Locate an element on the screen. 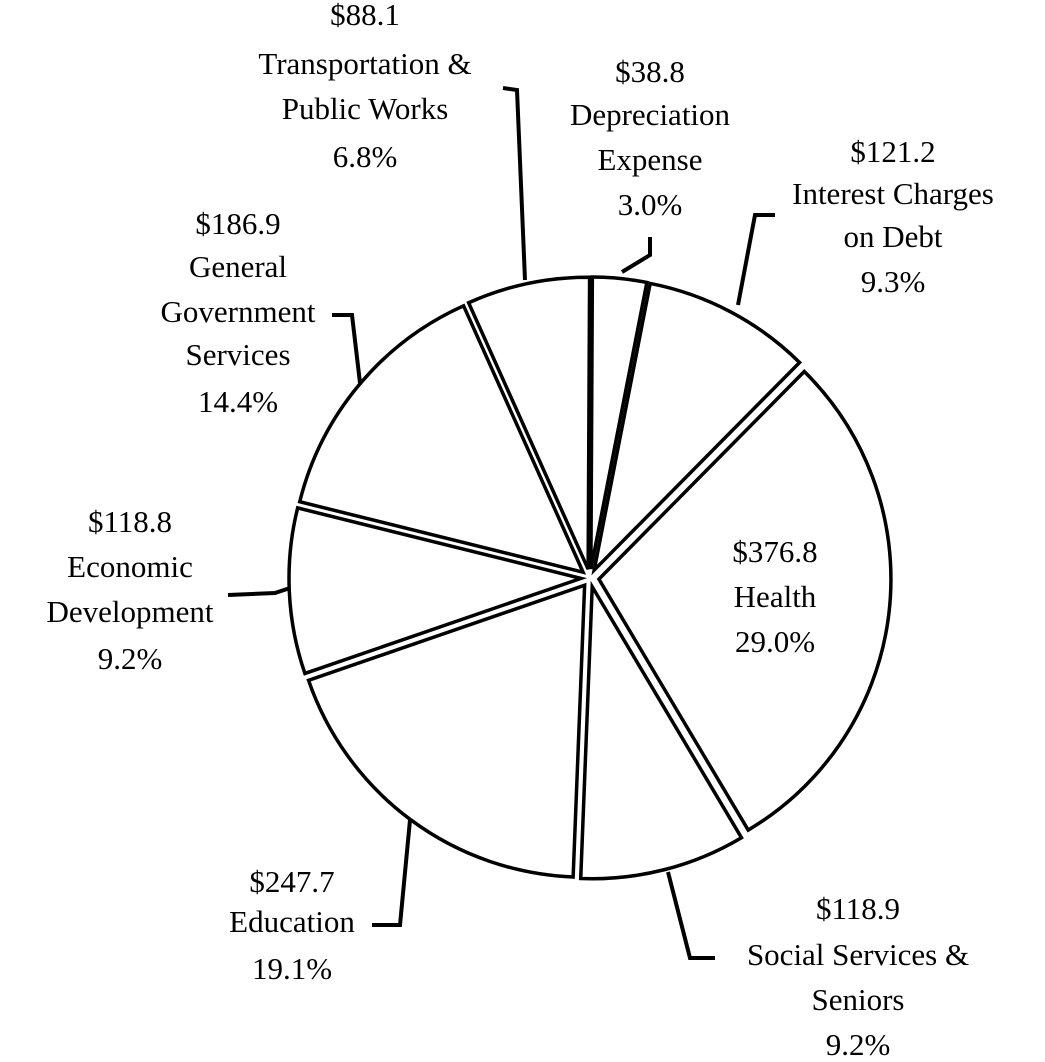  category-label: Interest Charges is located at coordinates (893, 193).